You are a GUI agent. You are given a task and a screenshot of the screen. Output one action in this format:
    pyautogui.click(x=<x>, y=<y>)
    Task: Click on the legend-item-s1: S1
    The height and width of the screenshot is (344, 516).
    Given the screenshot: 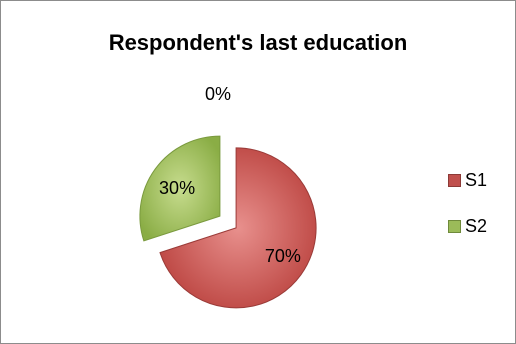 What is the action you would take?
    pyautogui.click(x=467, y=180)
    